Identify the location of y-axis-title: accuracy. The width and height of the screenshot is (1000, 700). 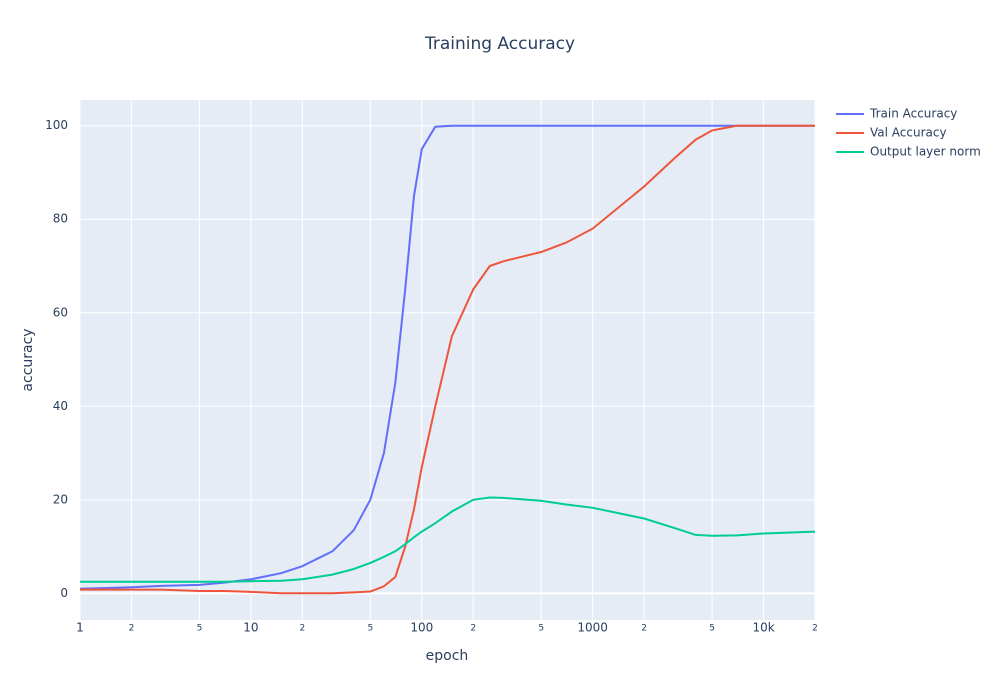
(28, 359).